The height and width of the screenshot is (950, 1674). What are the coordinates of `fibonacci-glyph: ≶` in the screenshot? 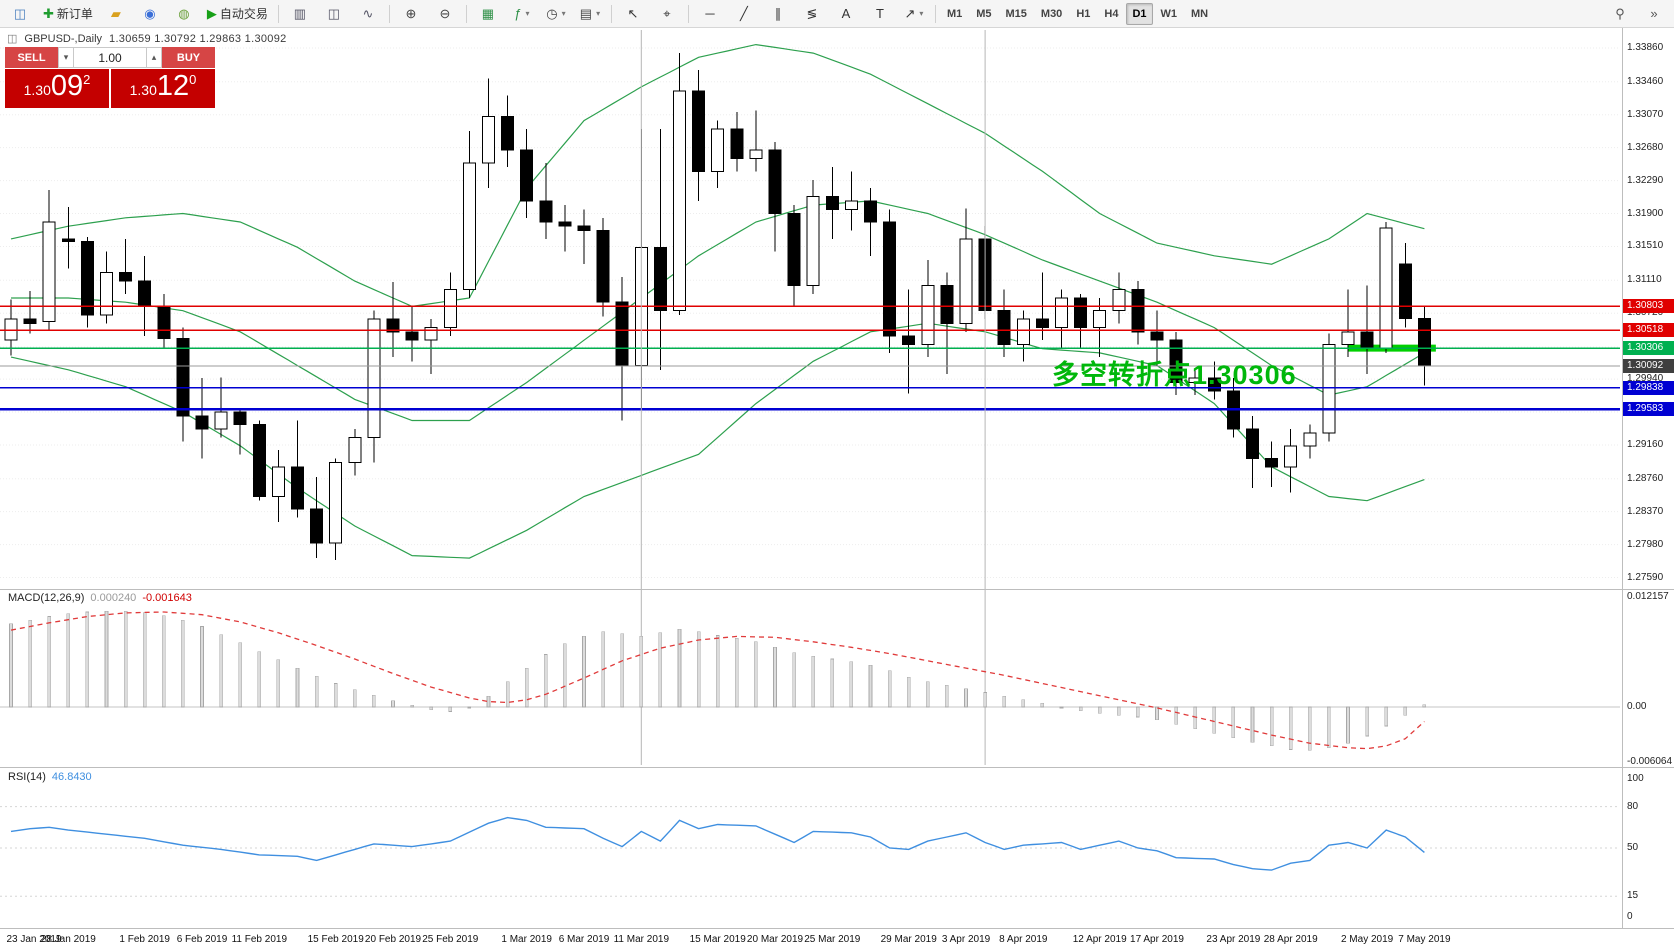 It's located at (812, 13).